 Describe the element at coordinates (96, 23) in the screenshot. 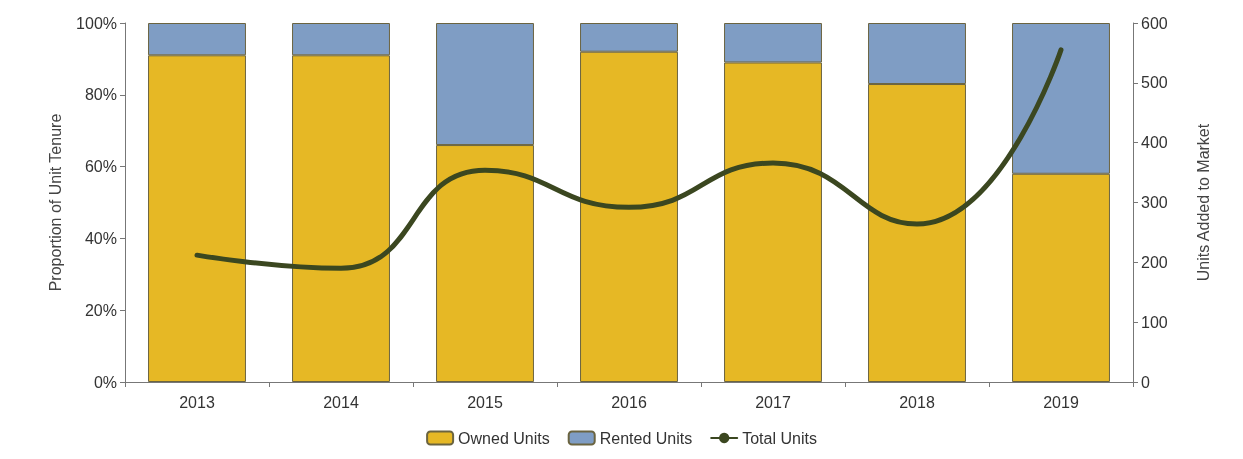

I see `y-tick-label: 100%` at that location.